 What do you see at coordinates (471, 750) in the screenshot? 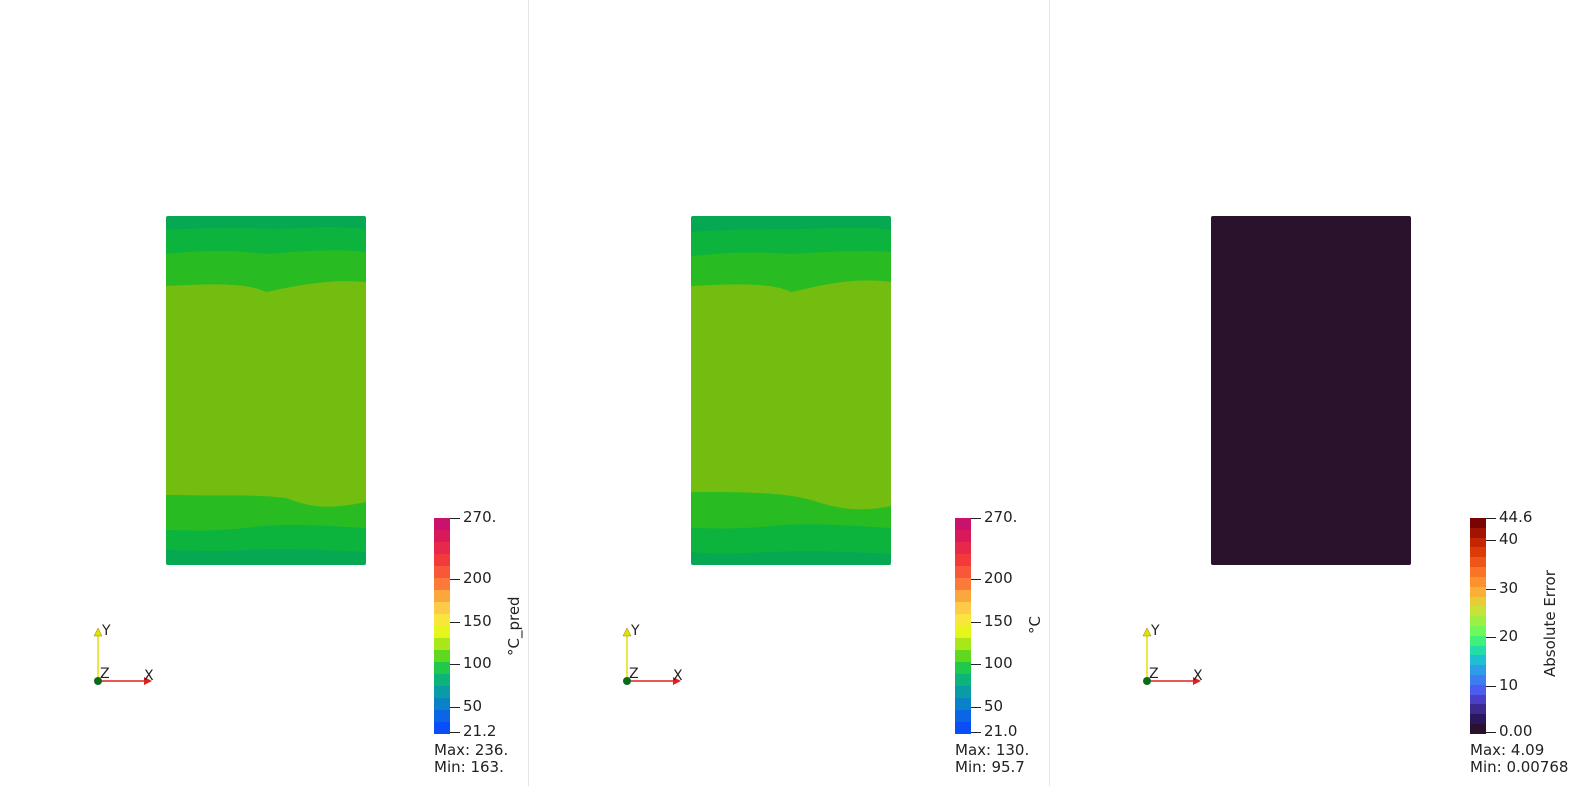
I see `max-value-prediction: Max: 236.` at bounding box center [471, 750].